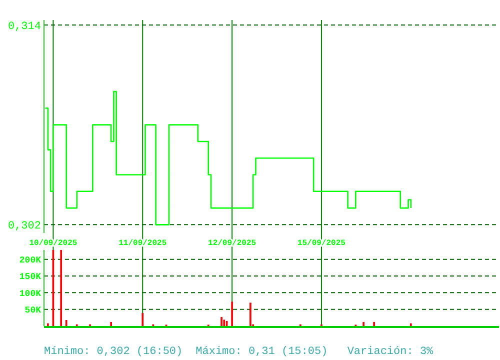 This screenshot has height=360, width=500. Describe the element at coordinates (113, 352) in the screenshot. I see `text: Mínimo: 0,302 (16:50)` at that location.